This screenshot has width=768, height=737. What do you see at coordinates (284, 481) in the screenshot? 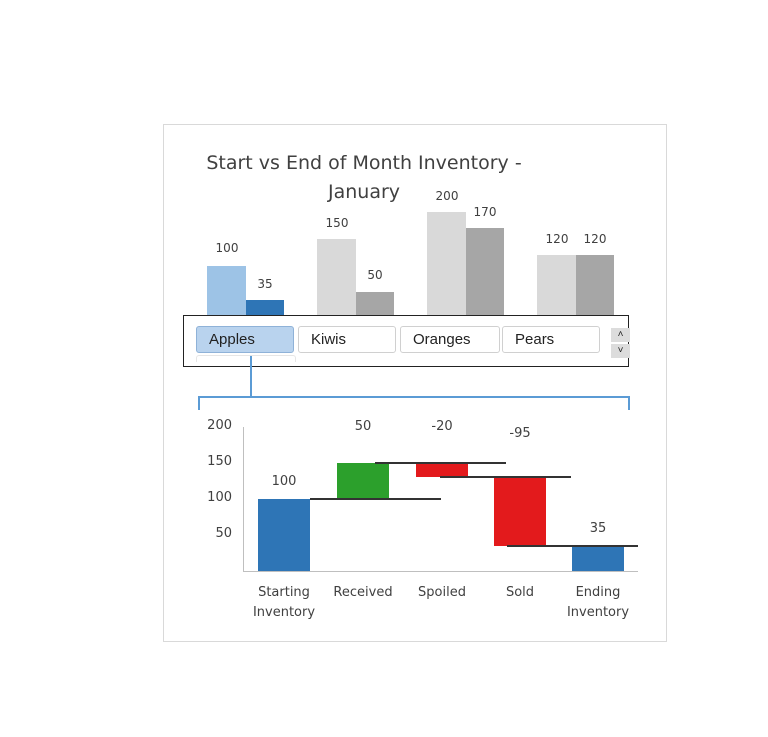
I see `wf-value-starting: 100` at bounding box center [284, 481].